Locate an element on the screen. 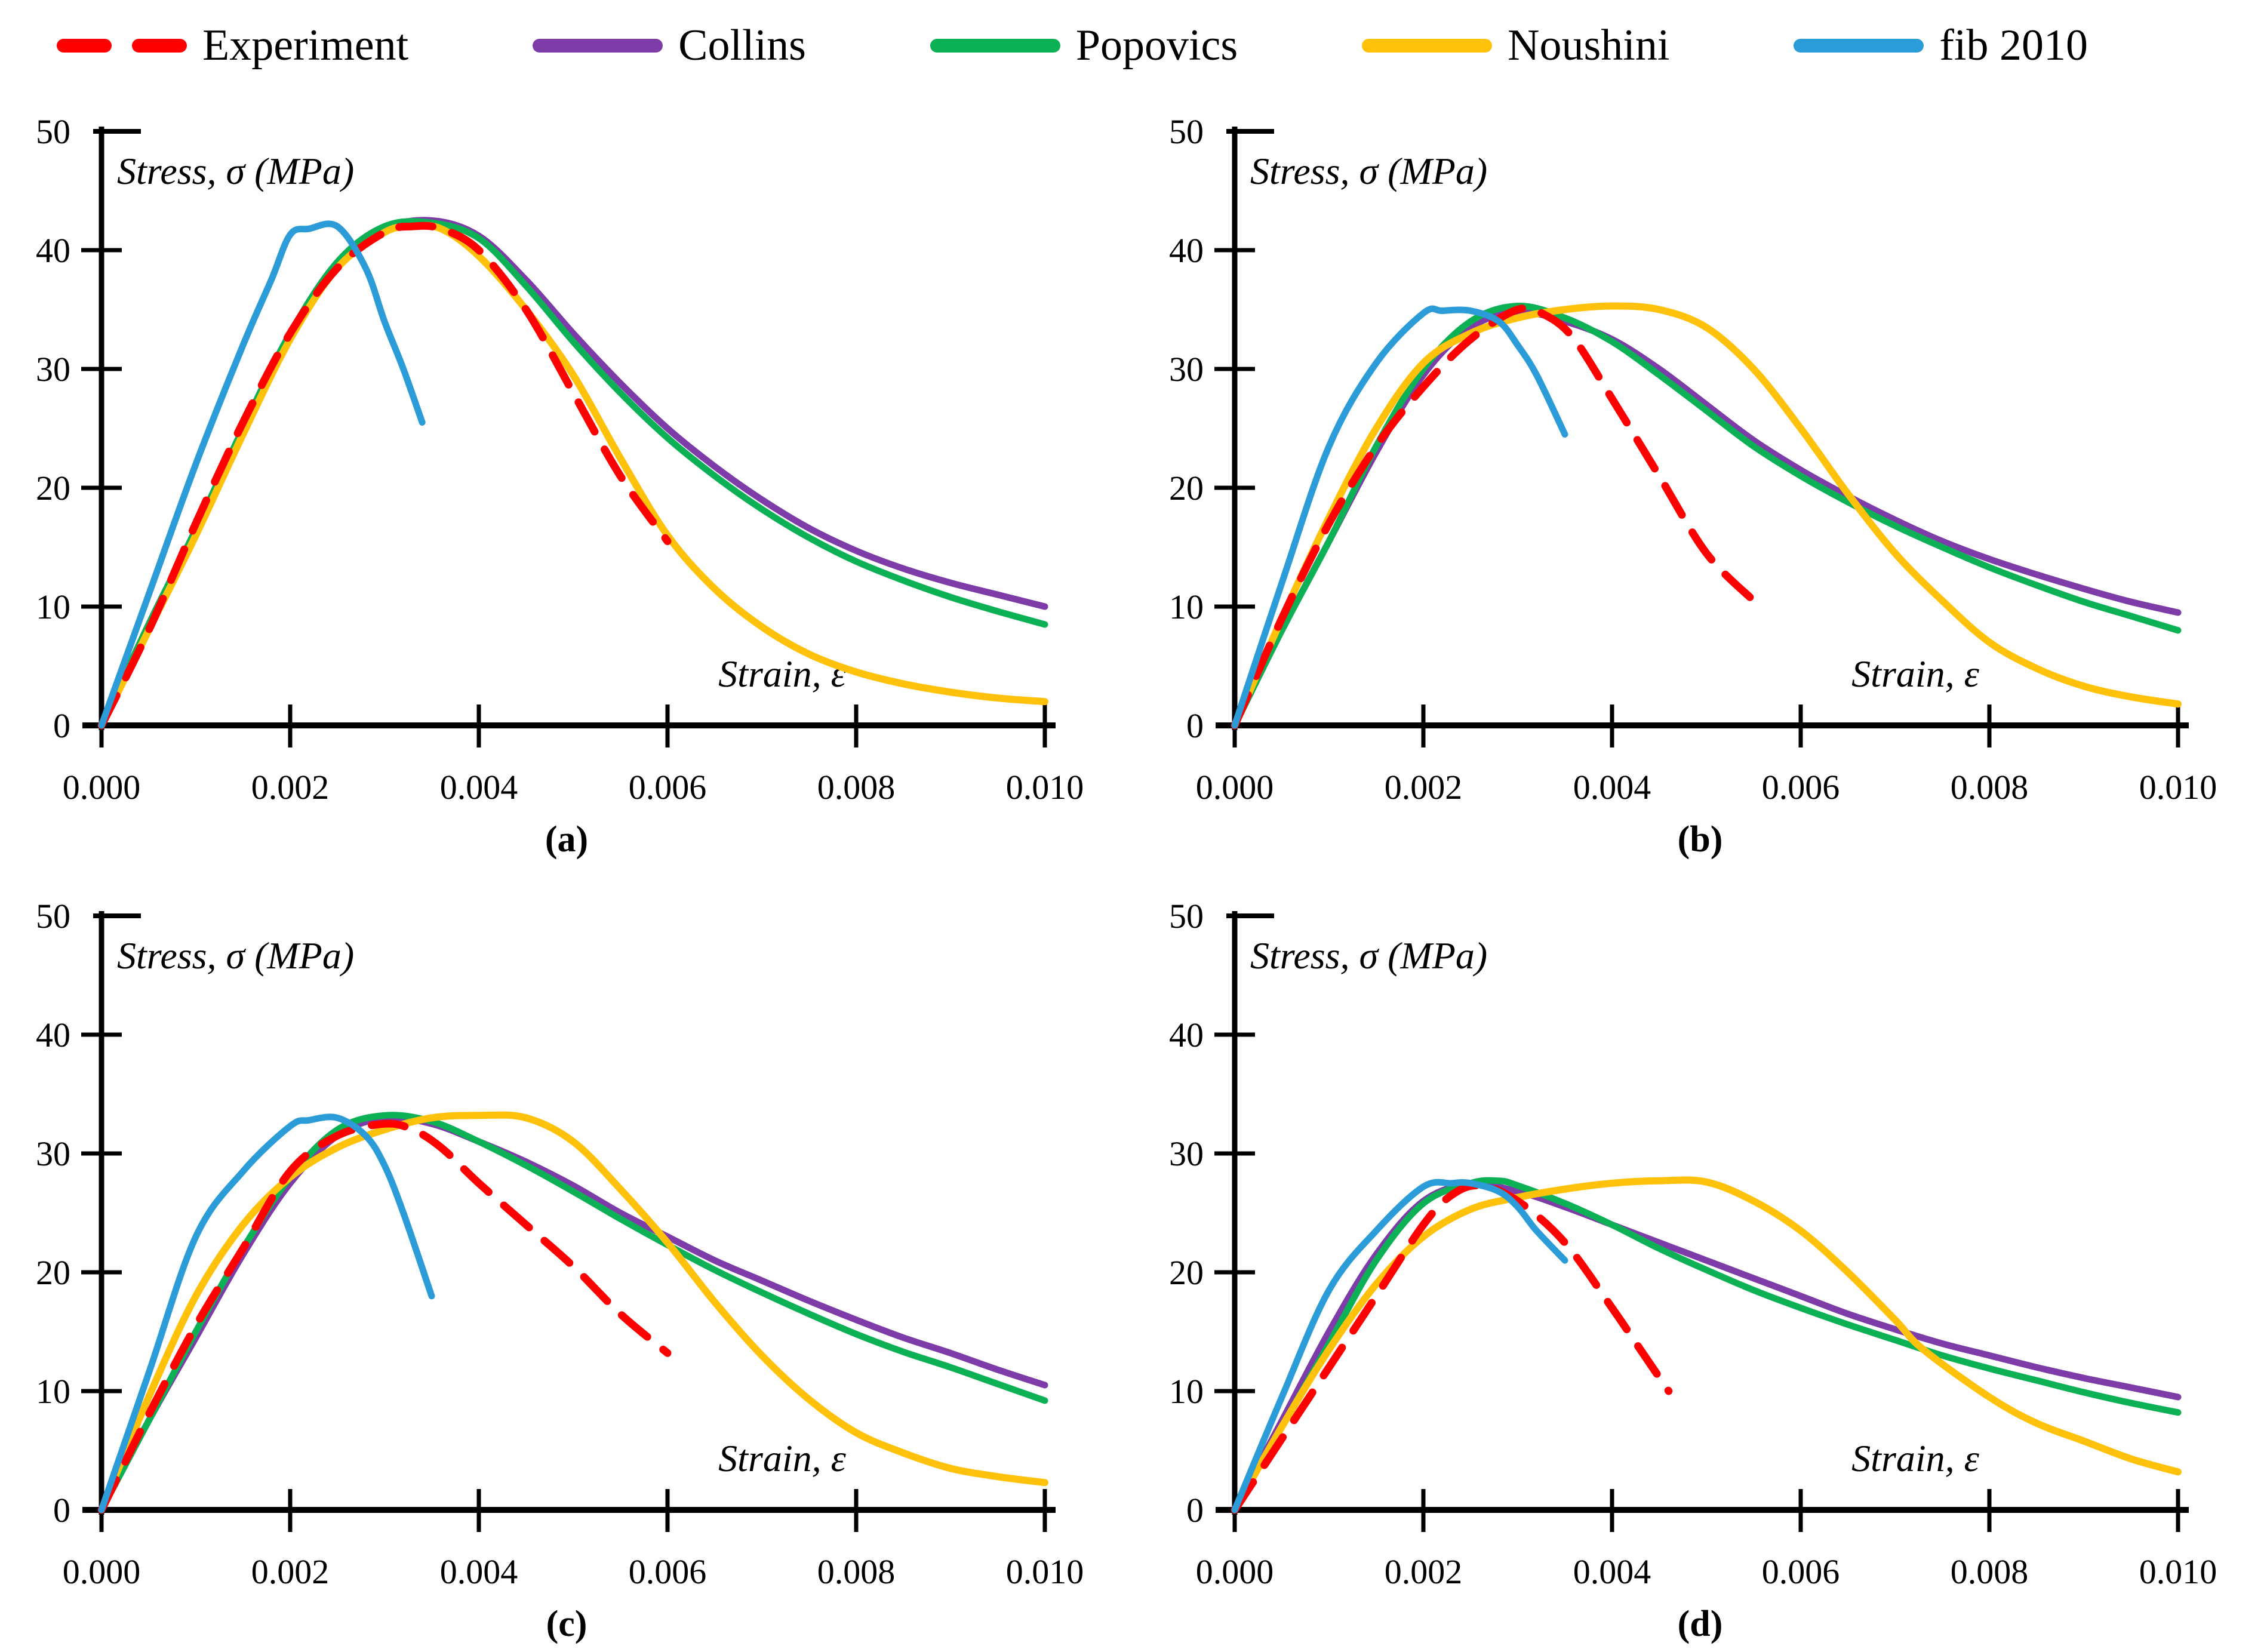  caption-a: (a) is located at coordinates (566, 841).